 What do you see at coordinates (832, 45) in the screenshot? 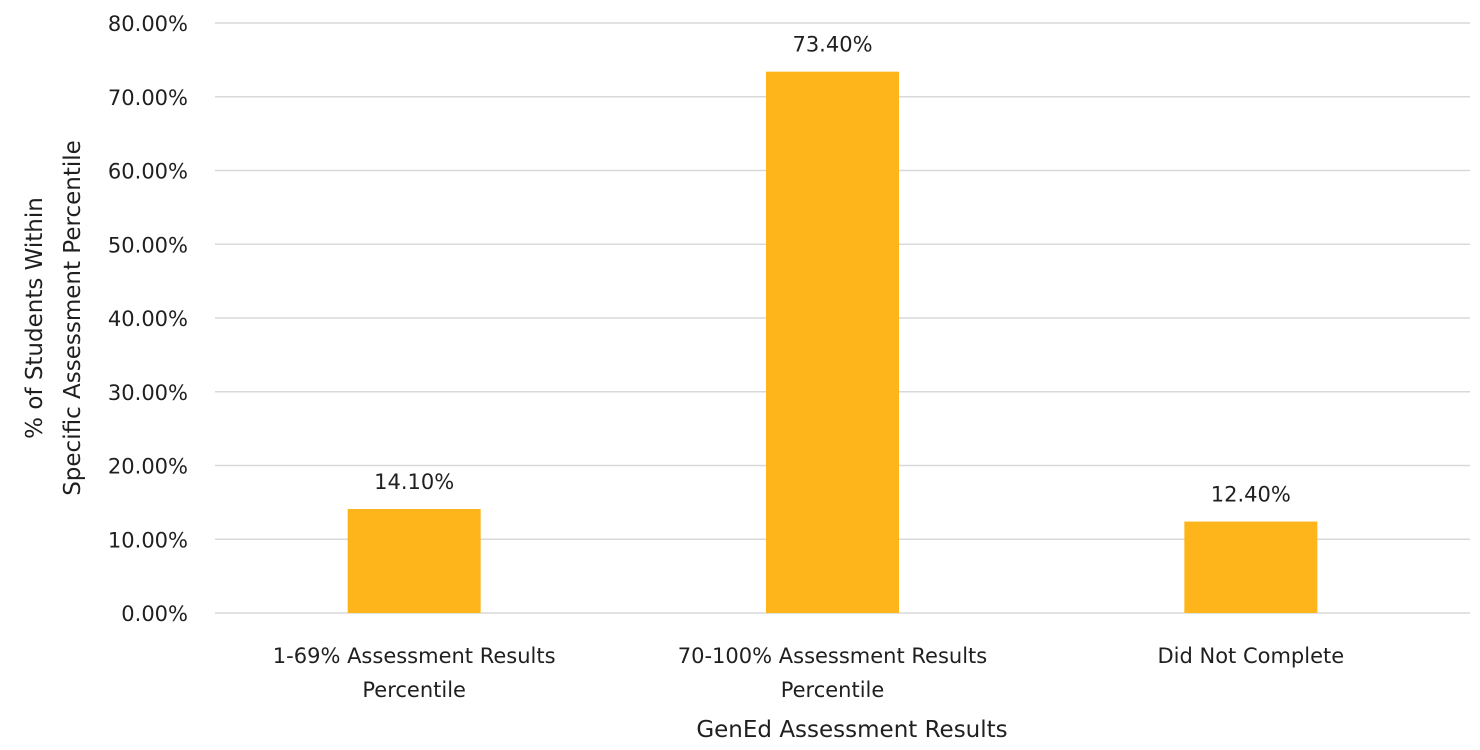
I see `data-label: 73.40%` at bounding box center [832, 45].